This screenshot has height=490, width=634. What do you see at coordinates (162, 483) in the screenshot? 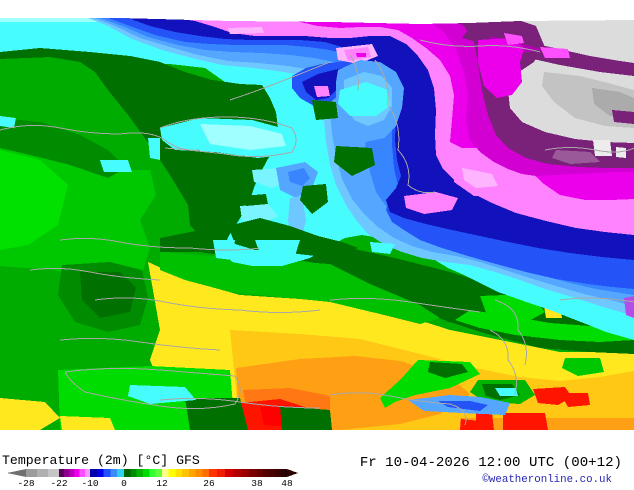
I see `svg-text: 12` at bounding box center [162, 483].